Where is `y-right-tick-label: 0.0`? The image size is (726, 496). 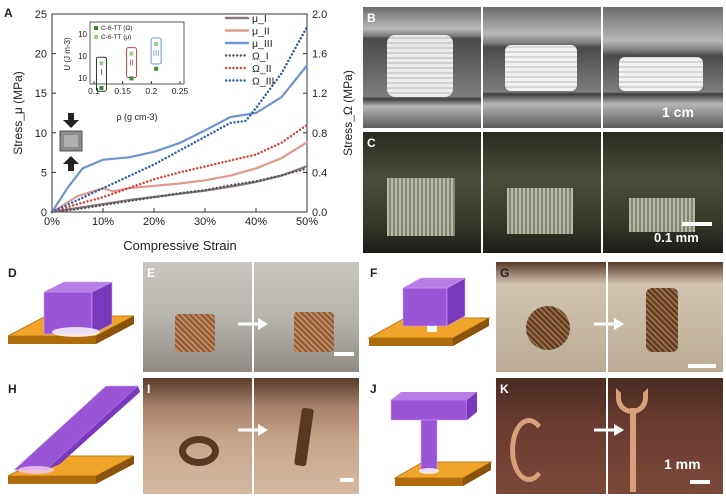 y-right-tick-label: 0.0 is located at coordinates (319, 213).